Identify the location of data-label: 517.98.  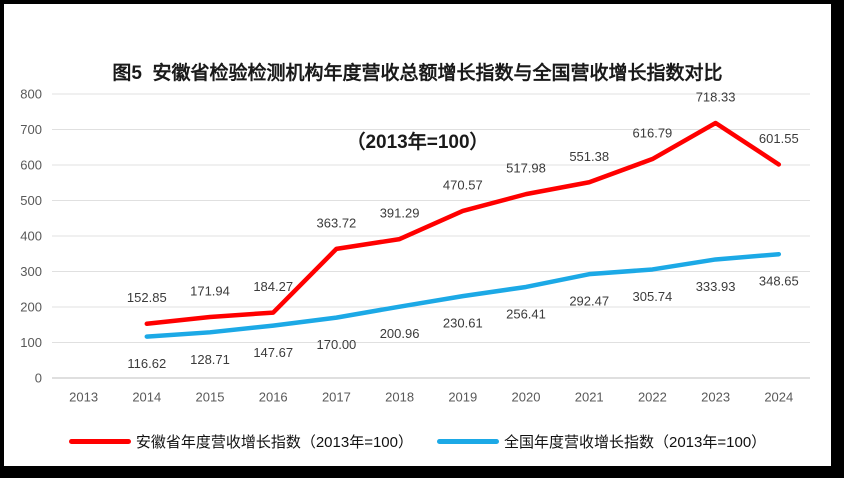
(526, 168).